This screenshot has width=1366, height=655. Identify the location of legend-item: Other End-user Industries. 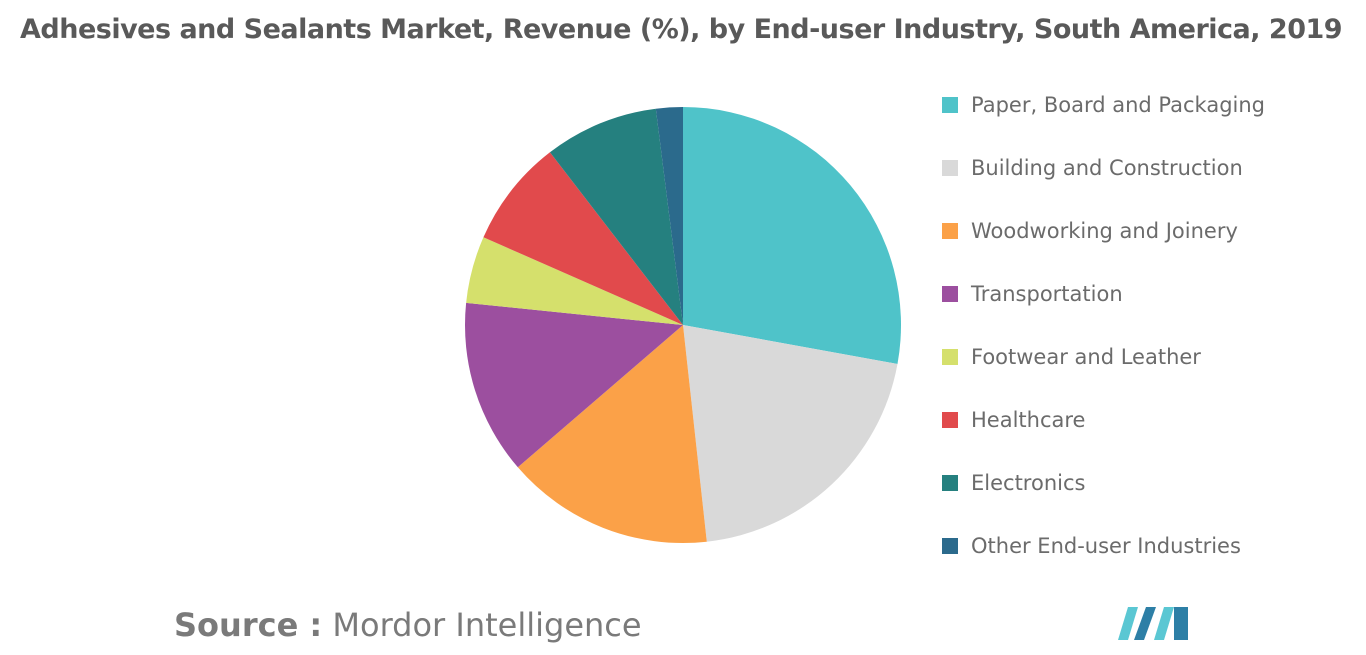
(1091, 546).